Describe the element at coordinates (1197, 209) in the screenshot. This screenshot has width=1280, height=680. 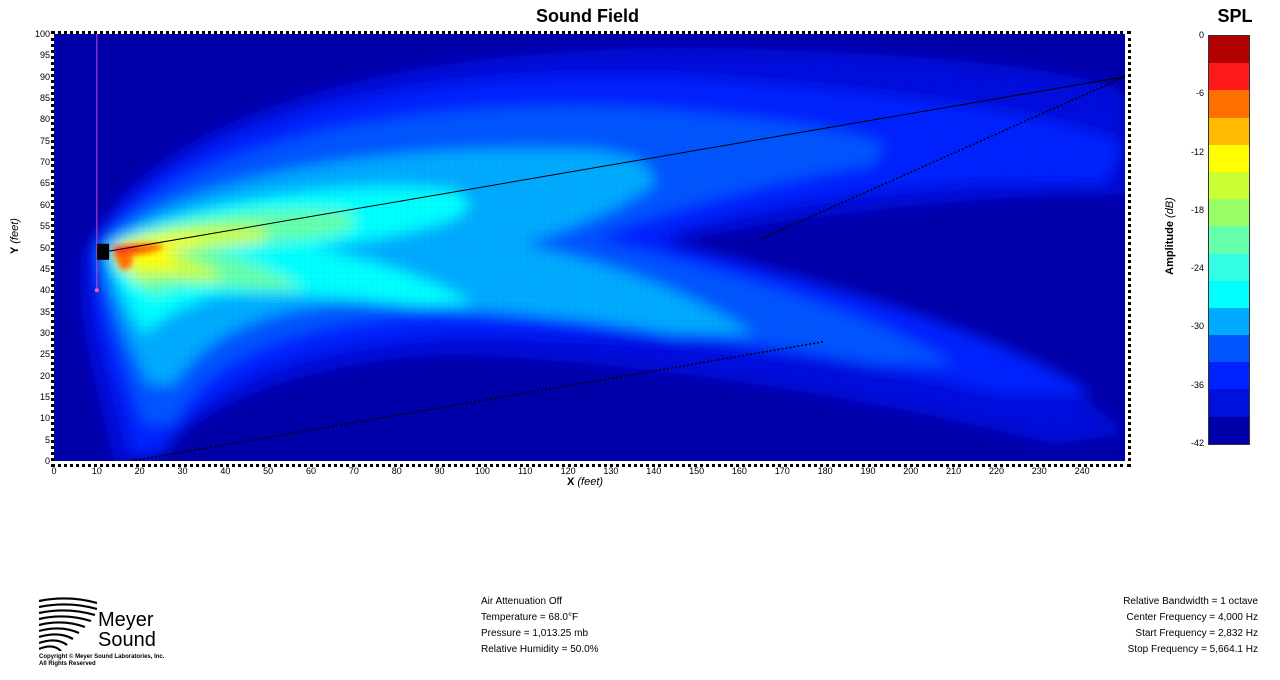
I see `colorbar-tick-label: -18` at that location.